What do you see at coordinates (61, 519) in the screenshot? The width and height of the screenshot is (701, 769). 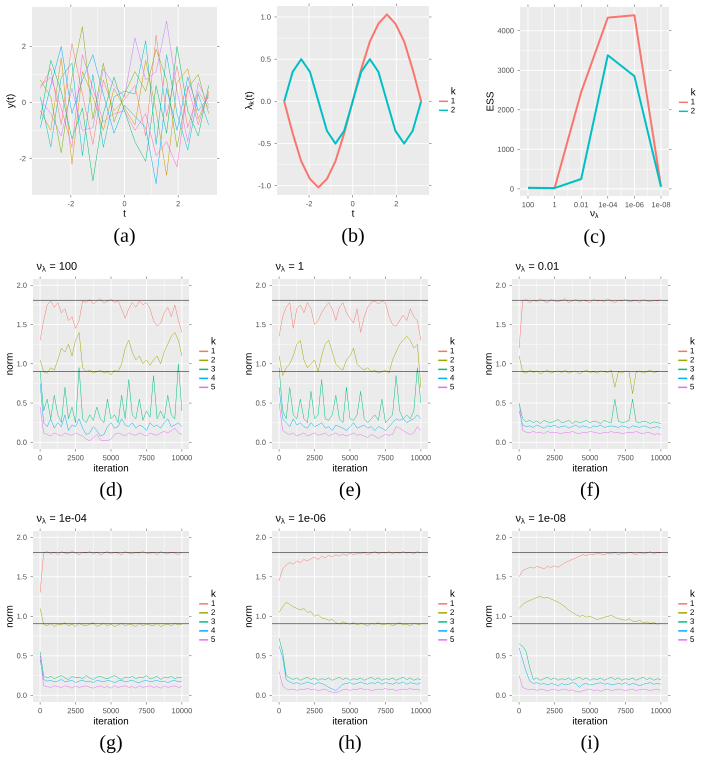 I see `chart-title: ν$_{λ}$ = 1e-04` at bounding box center [61, 519].